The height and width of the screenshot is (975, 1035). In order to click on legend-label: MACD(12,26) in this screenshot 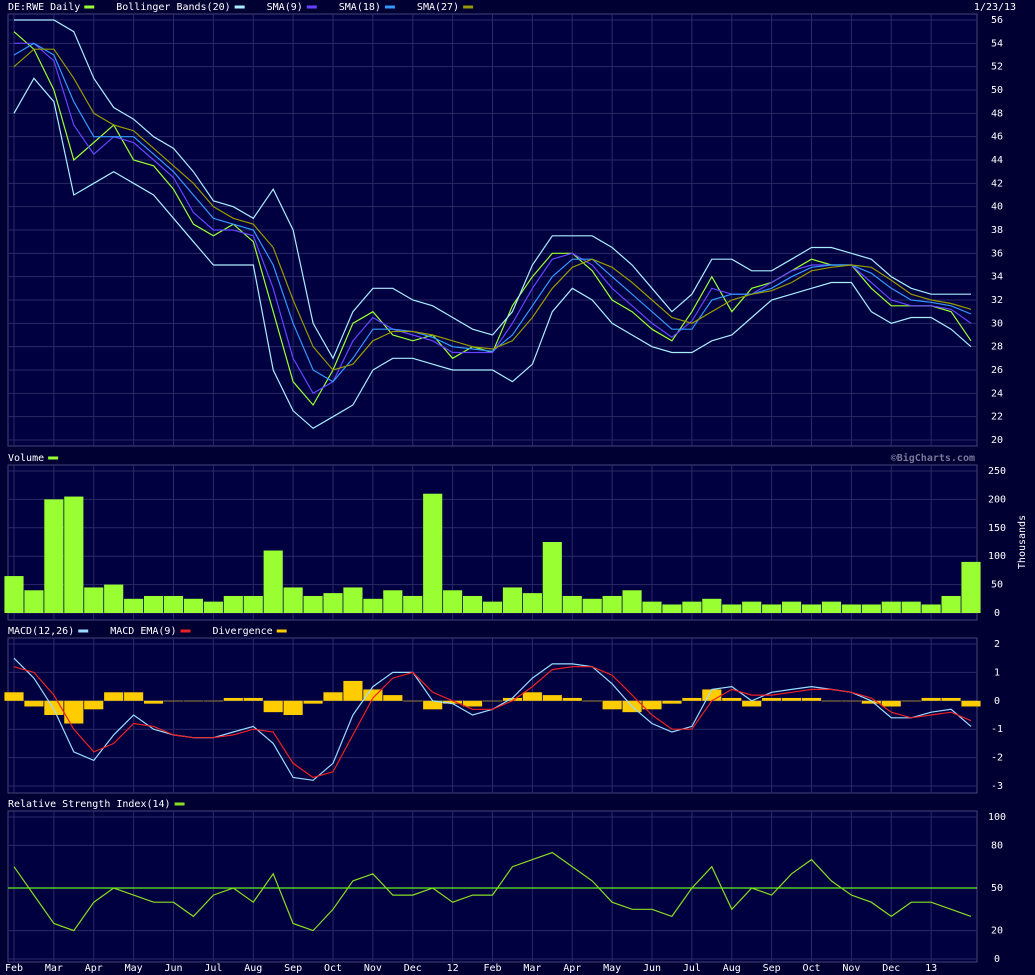, I will do `click(41, 631)`.